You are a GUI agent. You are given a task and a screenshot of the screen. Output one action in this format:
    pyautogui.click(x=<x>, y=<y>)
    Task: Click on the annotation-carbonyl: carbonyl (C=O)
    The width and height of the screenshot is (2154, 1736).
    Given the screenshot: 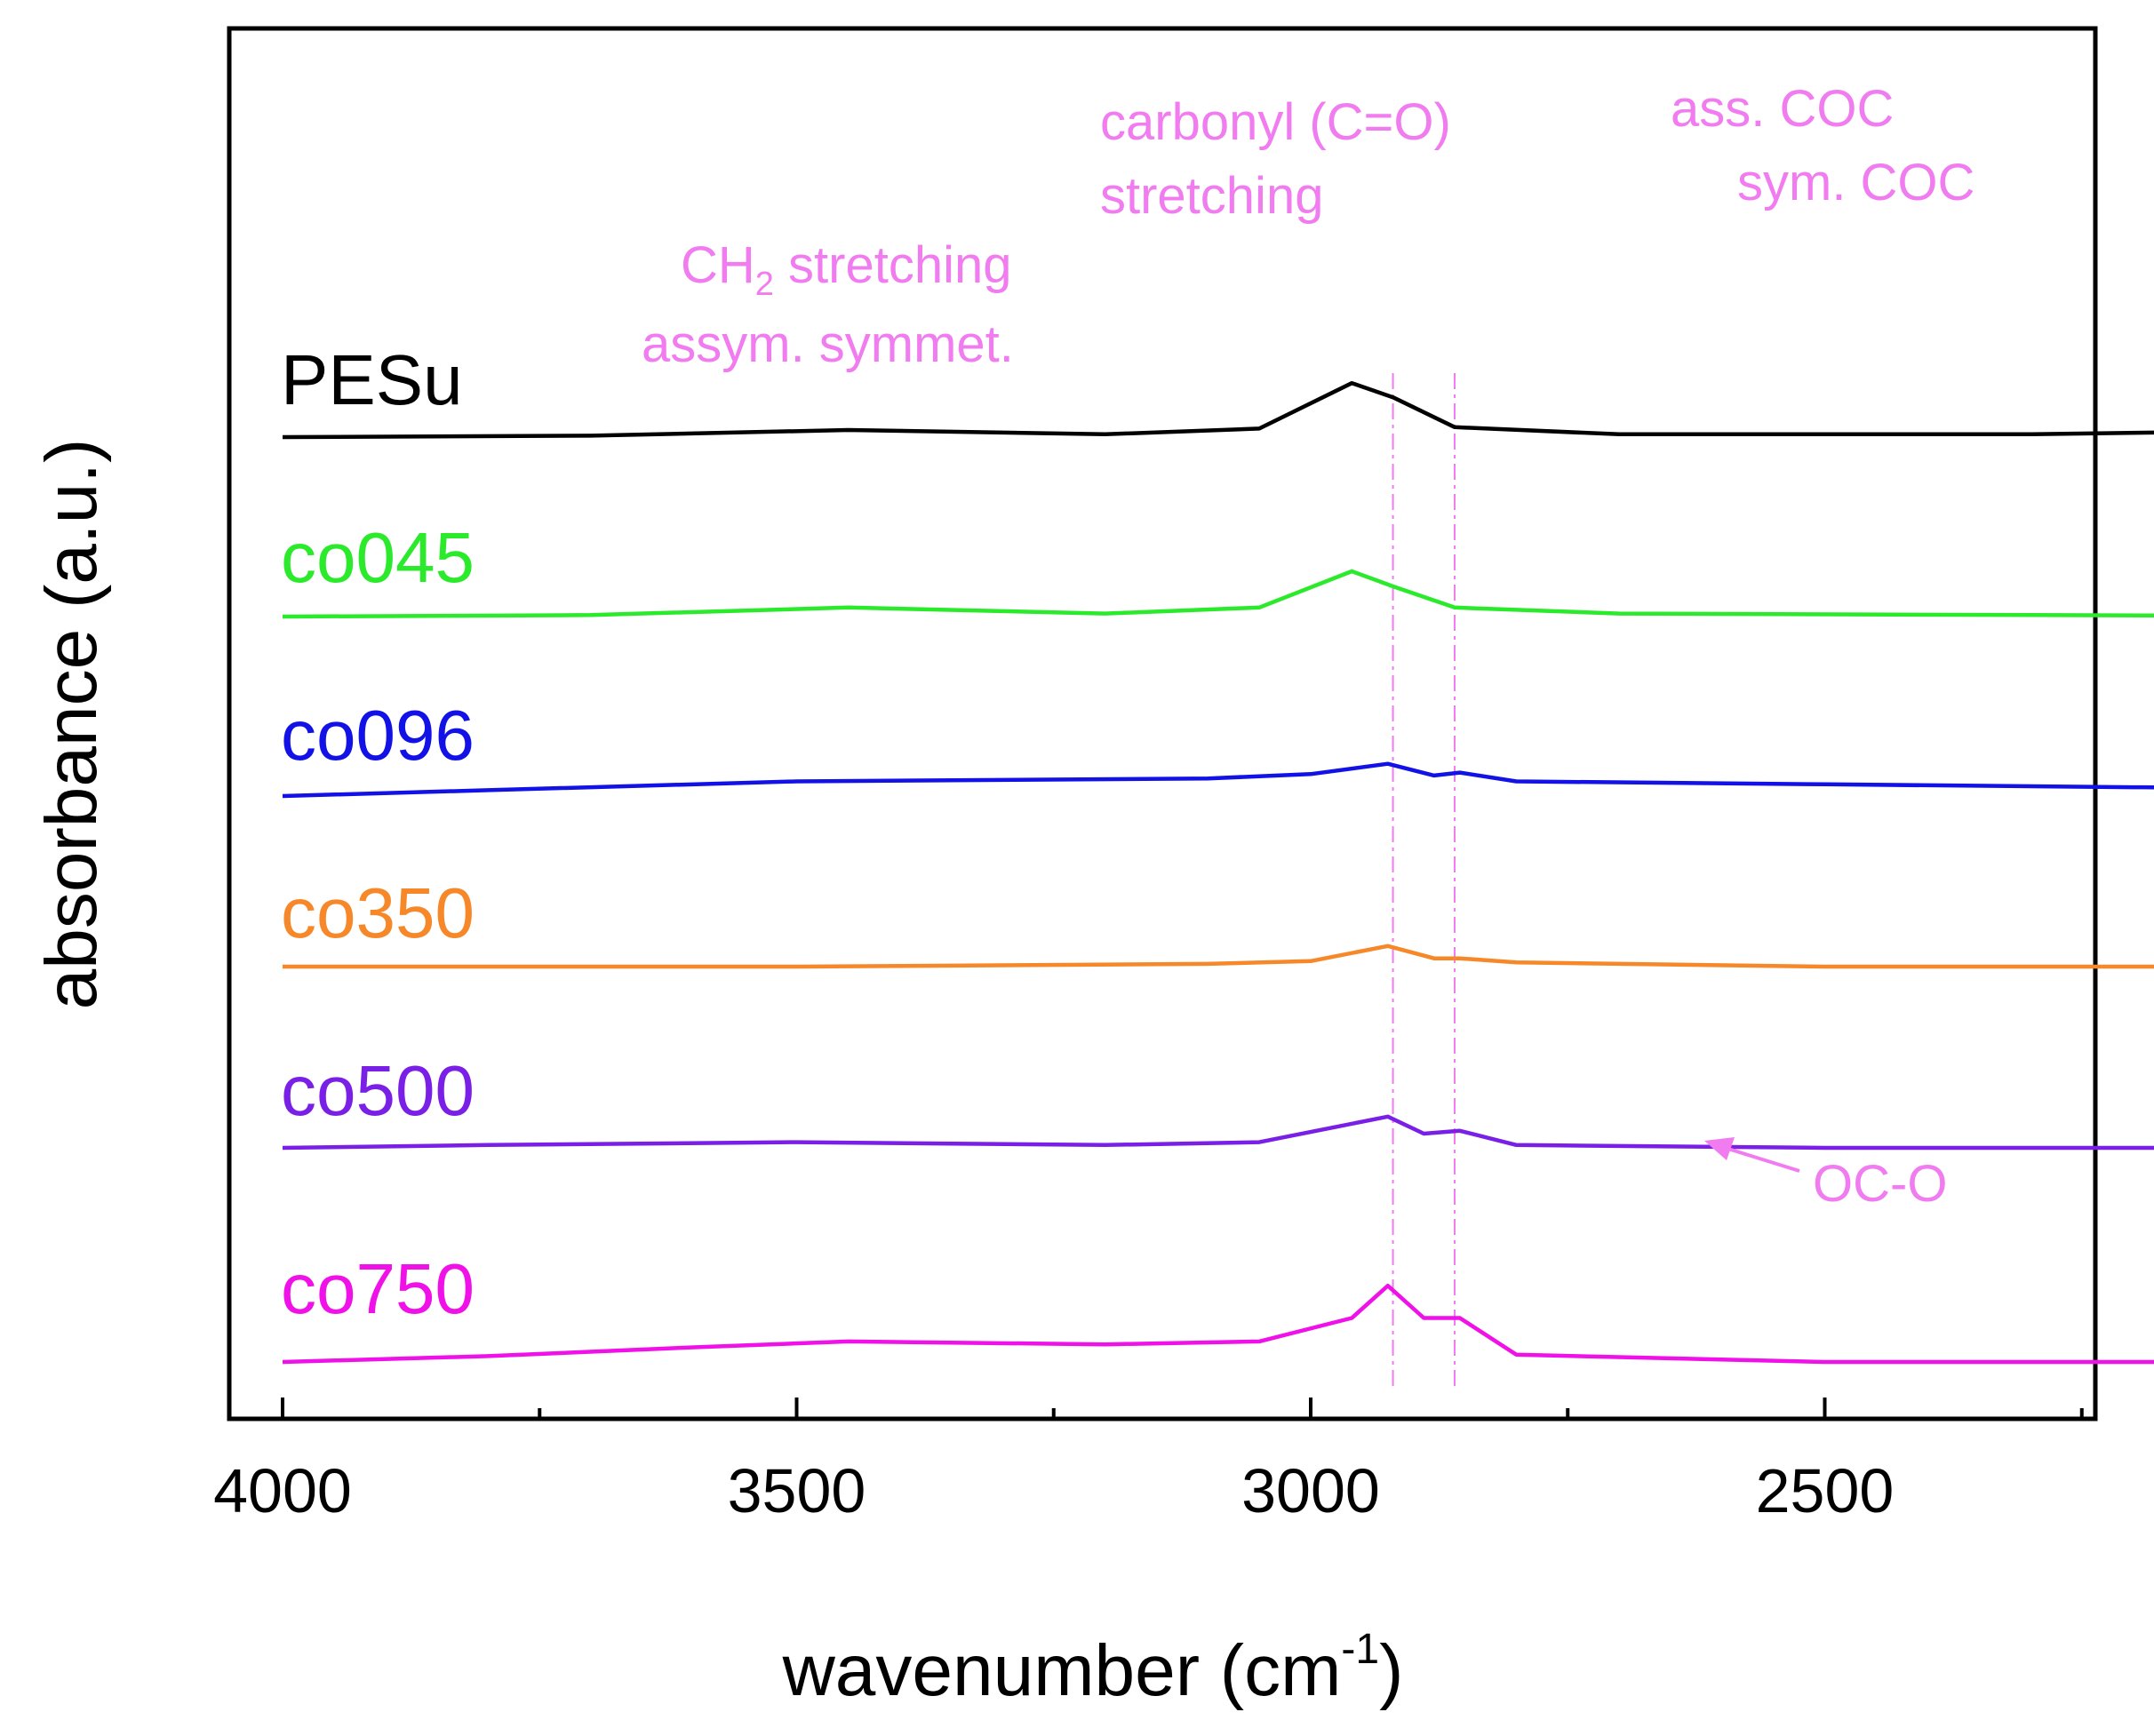 What is the action you would take?
    pyautogui.click(x=1275, y=122)
    